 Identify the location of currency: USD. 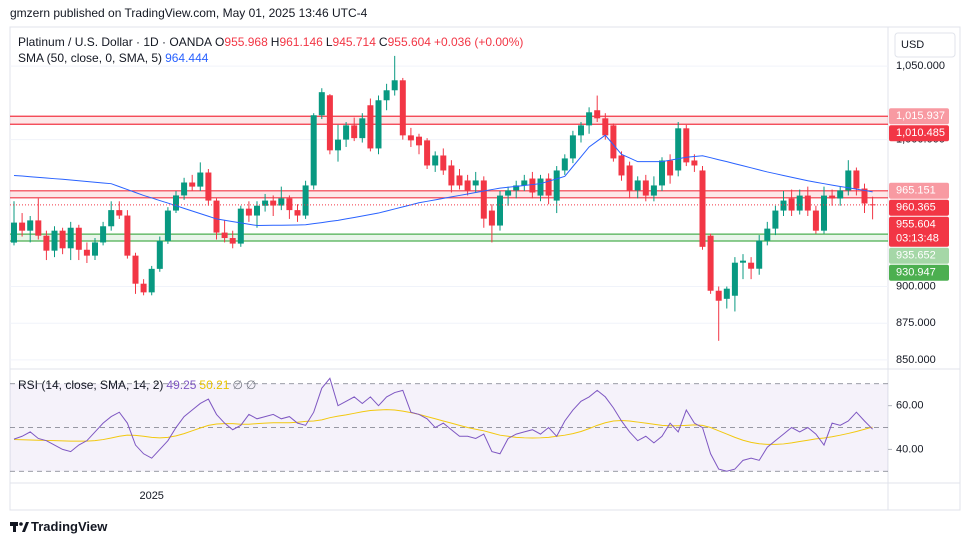
(912, 45).